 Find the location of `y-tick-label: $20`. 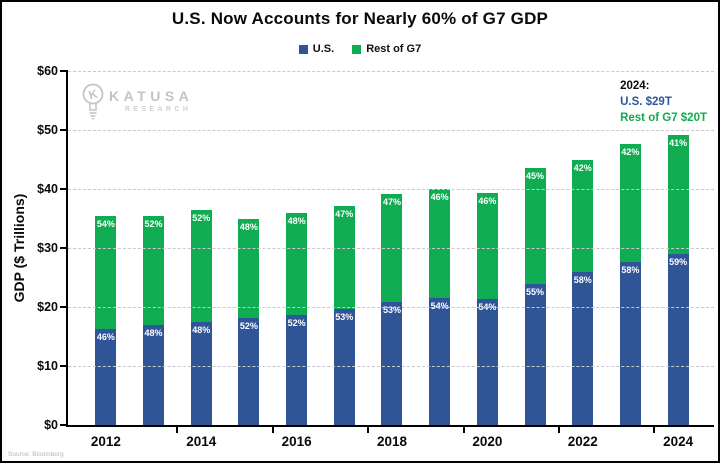

y-tick-label: $20 is located at coordinates (47, 307).